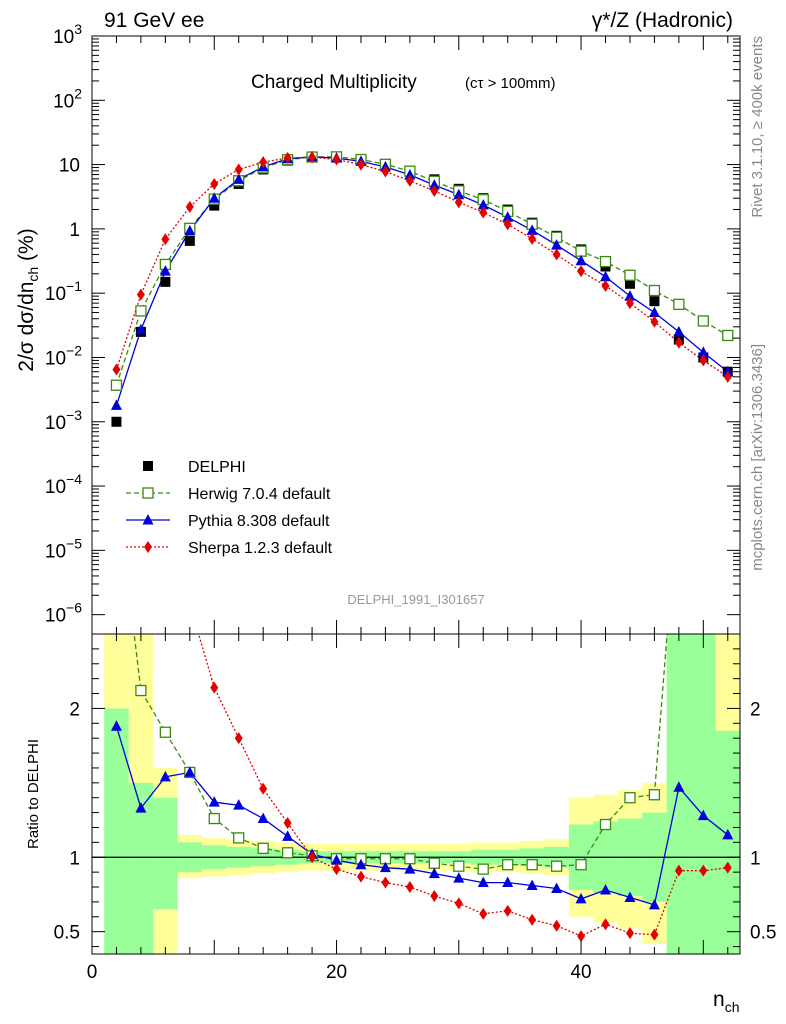 Image resolution: width=786 pixels, height=1024 pixels. Describe the element at coordinates (28, 299) in the screenshot. I see `top-y-axis-label: 2/σ dσ/dnch (%)` at that location.